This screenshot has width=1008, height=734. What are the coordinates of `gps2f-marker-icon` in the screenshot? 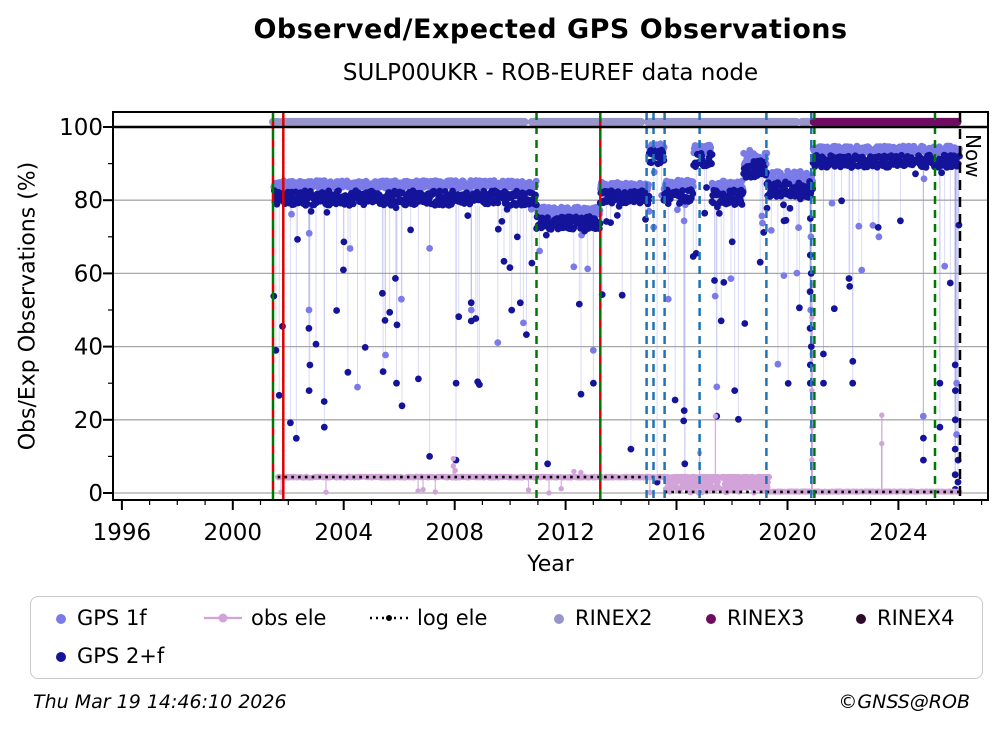 It's located at (61, 656).